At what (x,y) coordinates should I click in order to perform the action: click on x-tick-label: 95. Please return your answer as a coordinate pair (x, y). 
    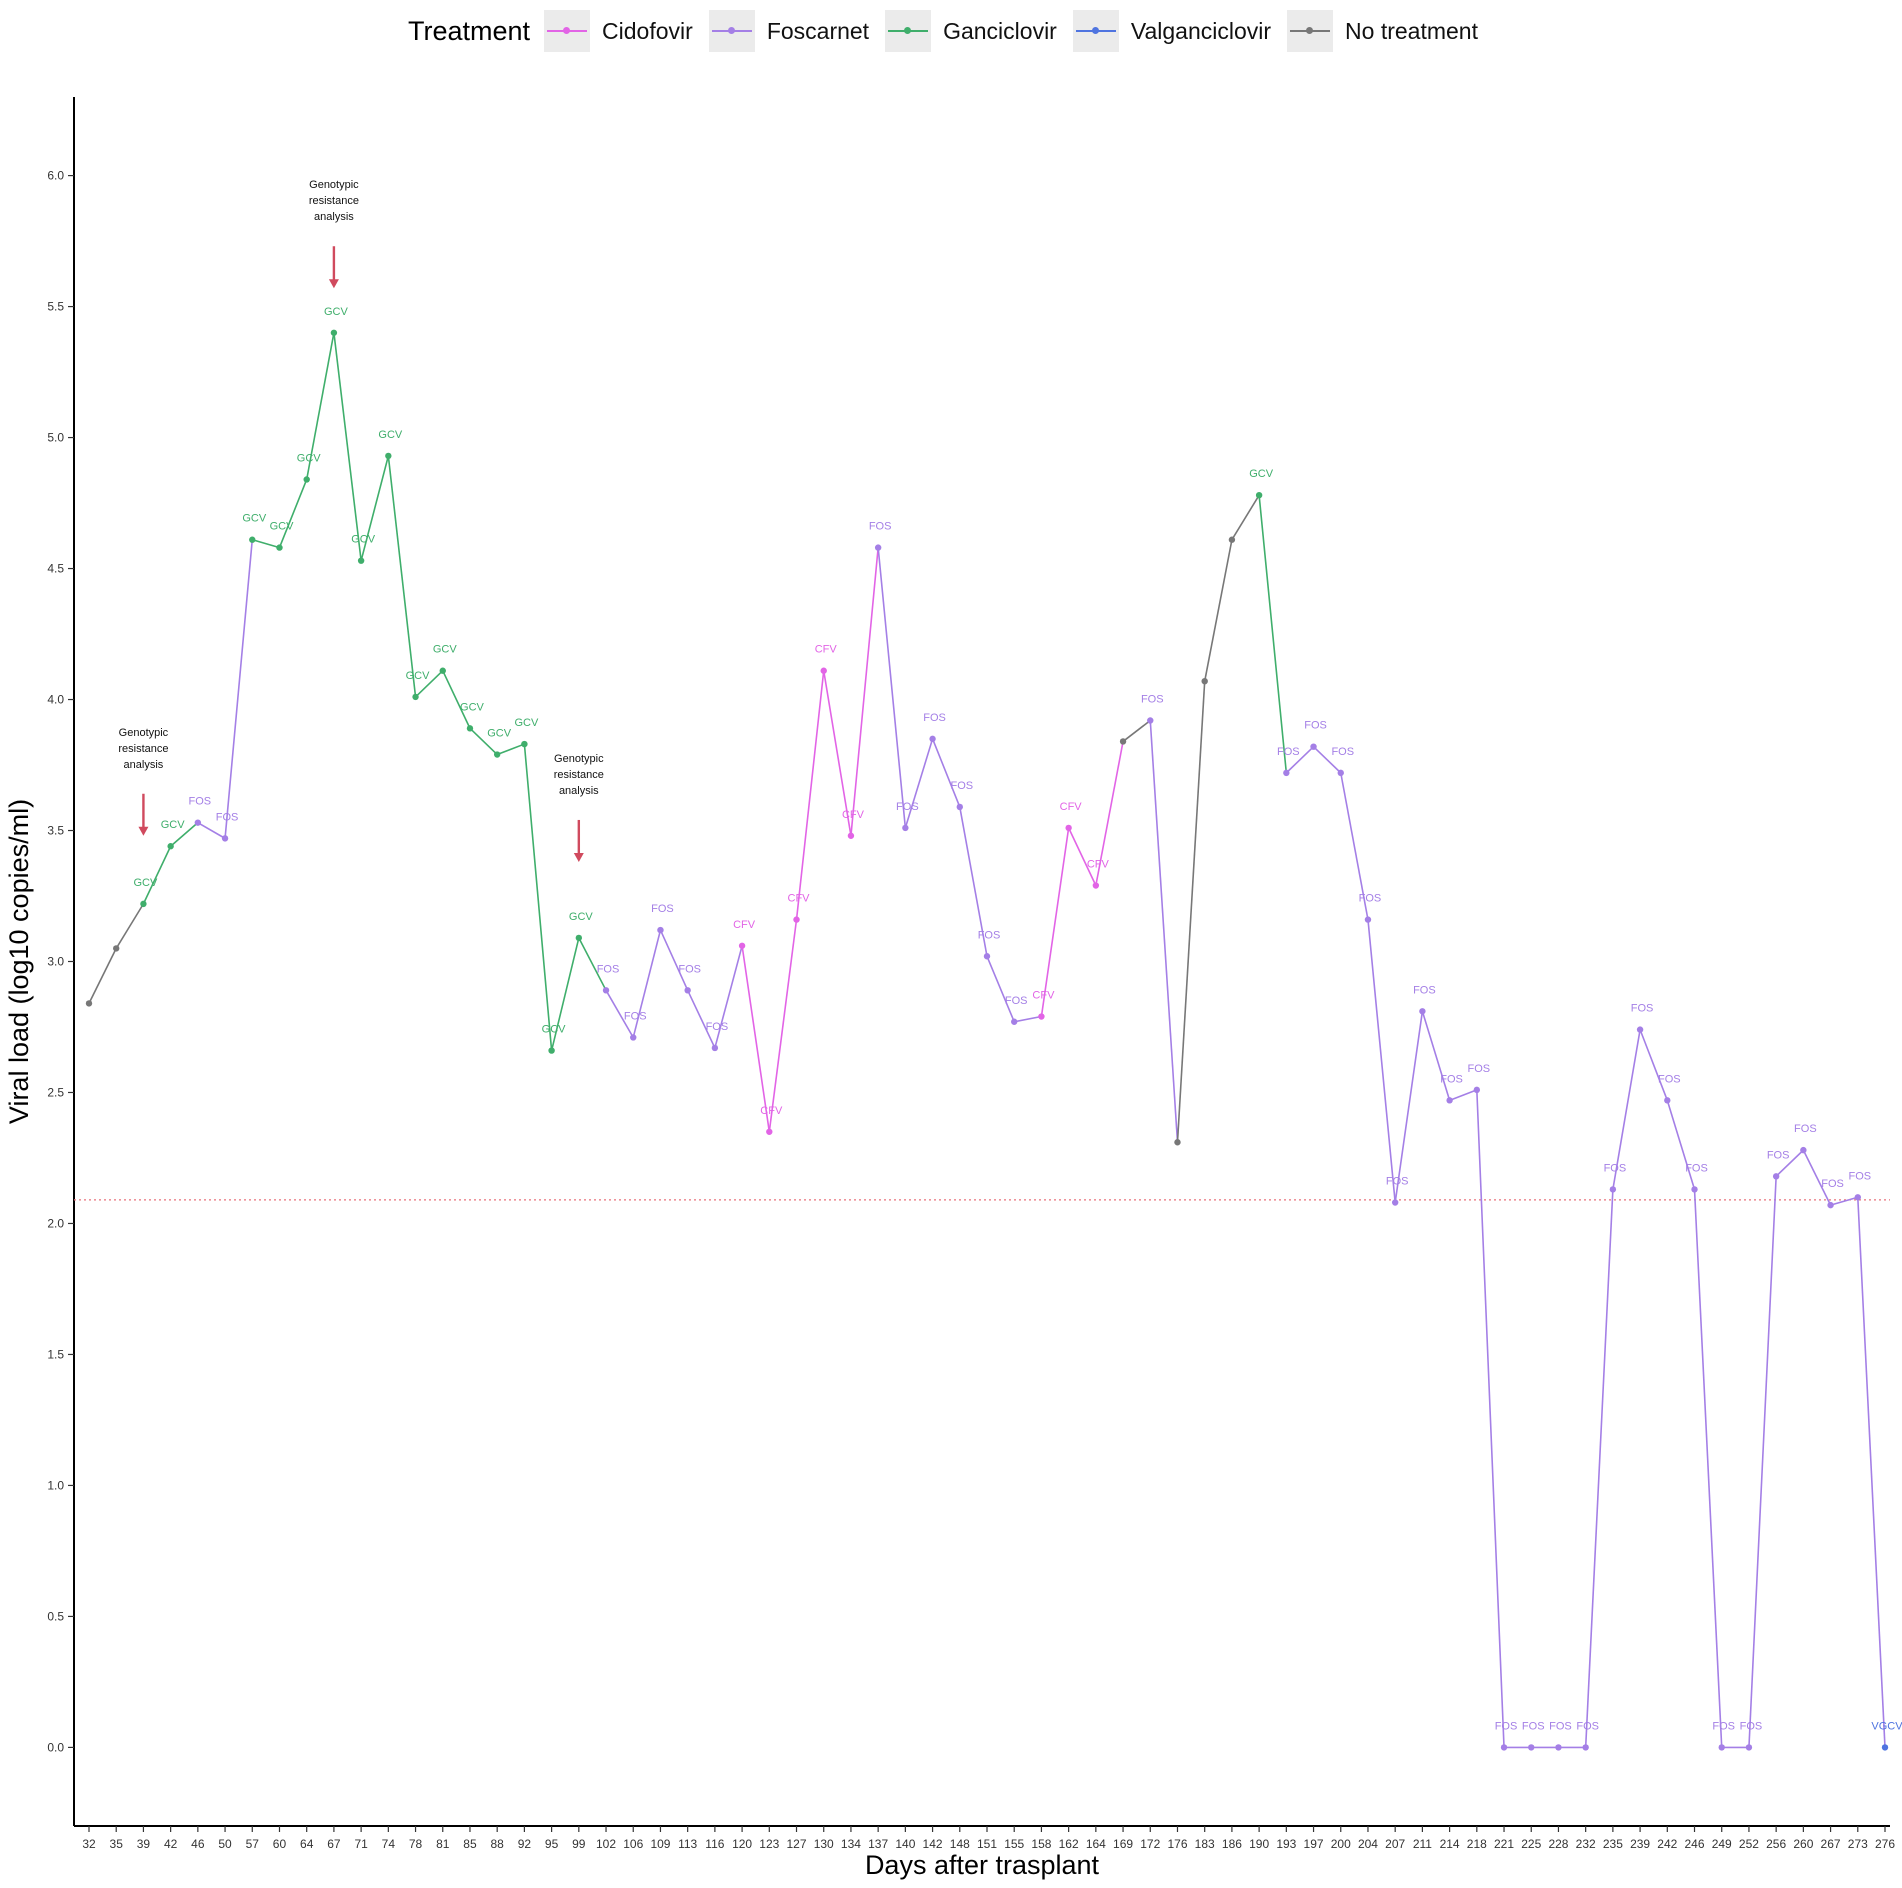
    Looking at the image, I should click on (552, 1844).